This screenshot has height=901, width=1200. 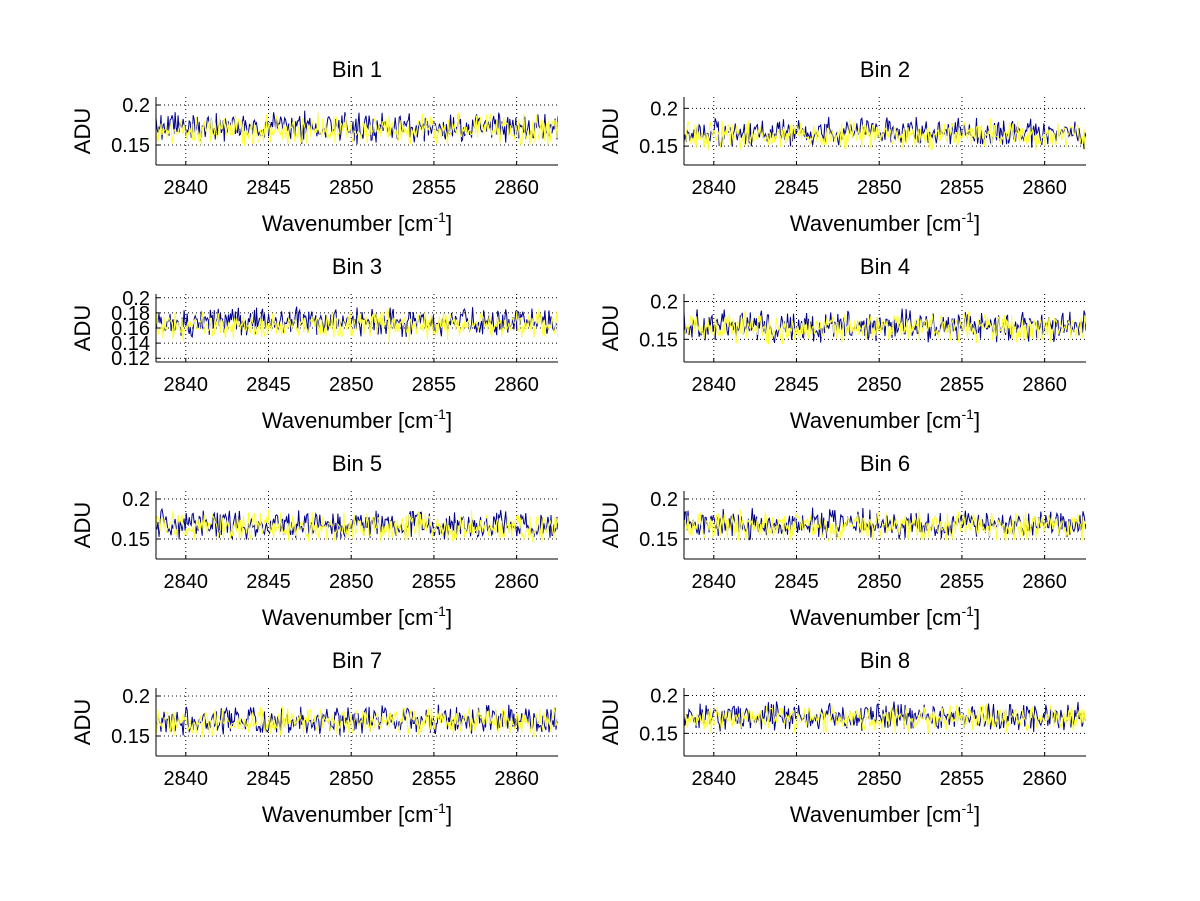 What do you see at coordinates (130, 314) in the screenshot?
I see `y-tick-label: 0.18` at bounding box center [130, 314].